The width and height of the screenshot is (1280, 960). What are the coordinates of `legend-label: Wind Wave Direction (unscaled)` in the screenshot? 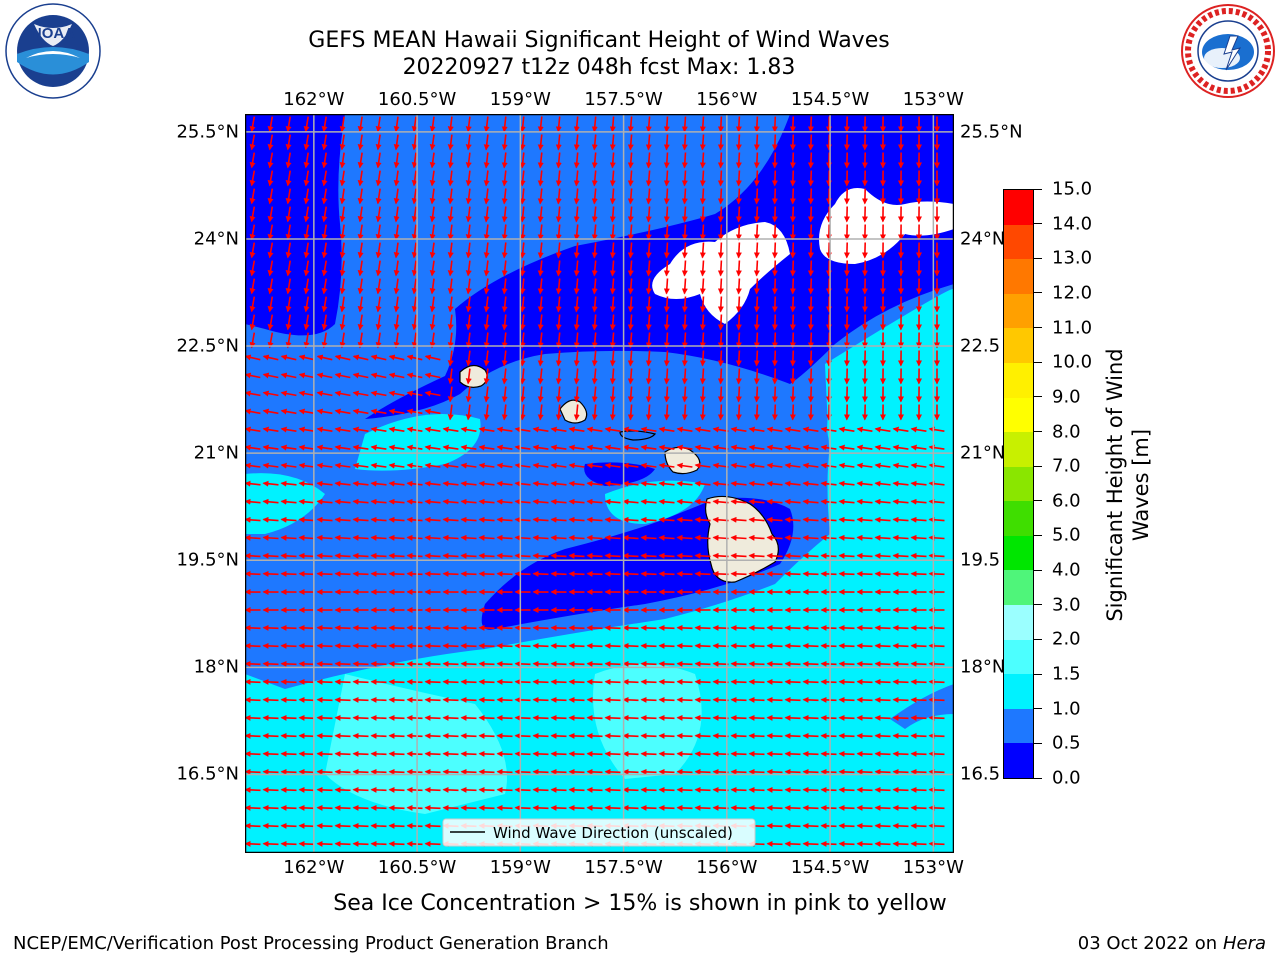 It's located at (613, 833).